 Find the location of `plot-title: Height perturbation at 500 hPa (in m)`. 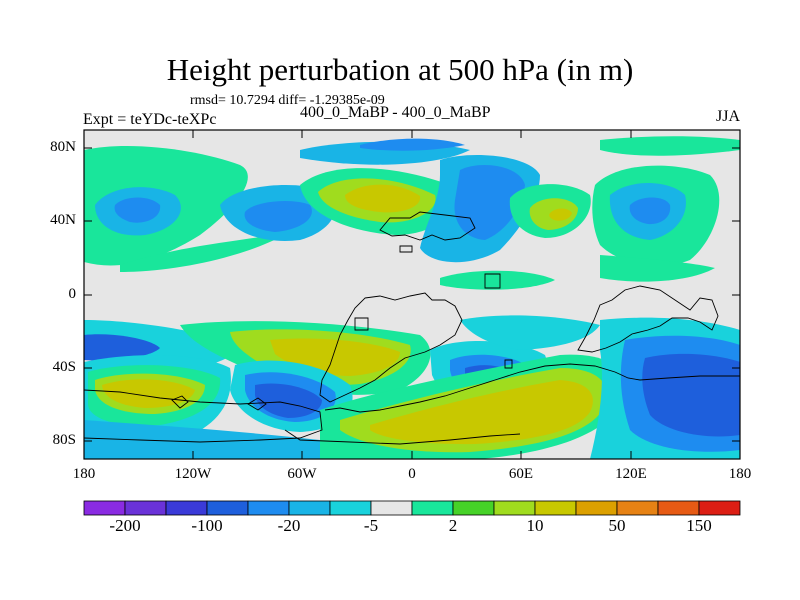

plot-title: Height perturbation at 500 hPa (in m) is located at coordinates (400, 69).